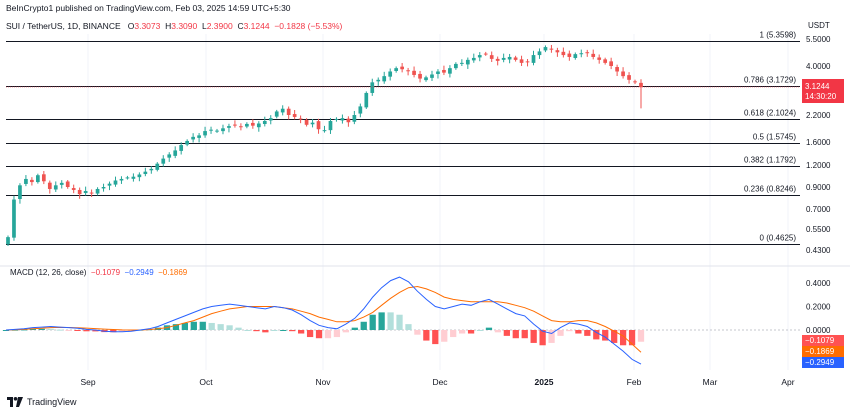  Describe the element at coordinates (48, 272) in the screenshot. I see `macd-title: MACD (12, 26, close)` at that location.